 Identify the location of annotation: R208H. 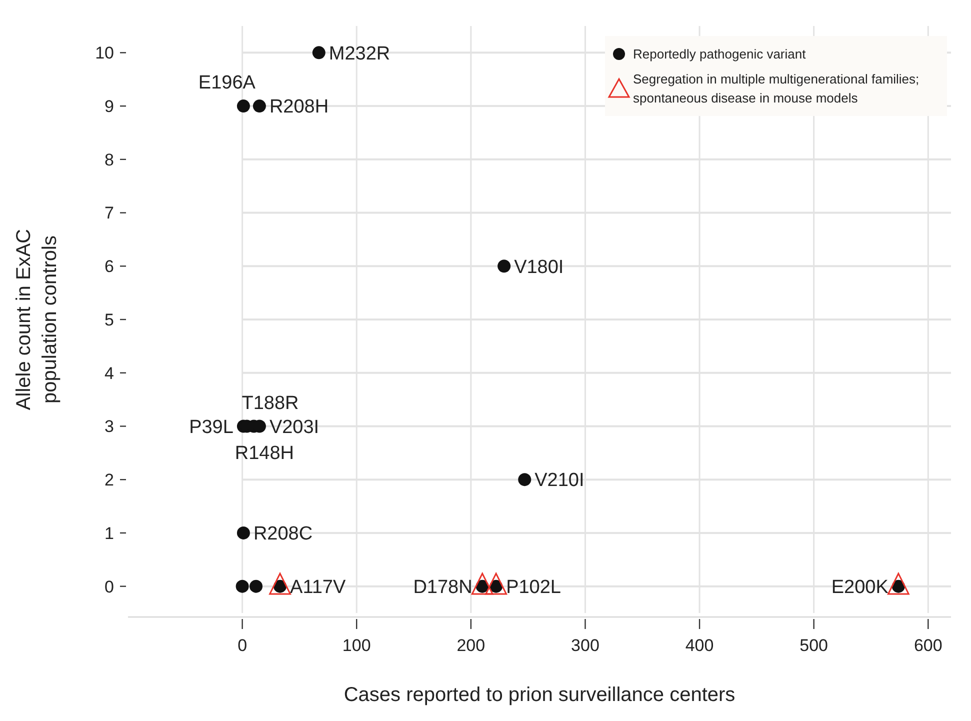
(299, 107).